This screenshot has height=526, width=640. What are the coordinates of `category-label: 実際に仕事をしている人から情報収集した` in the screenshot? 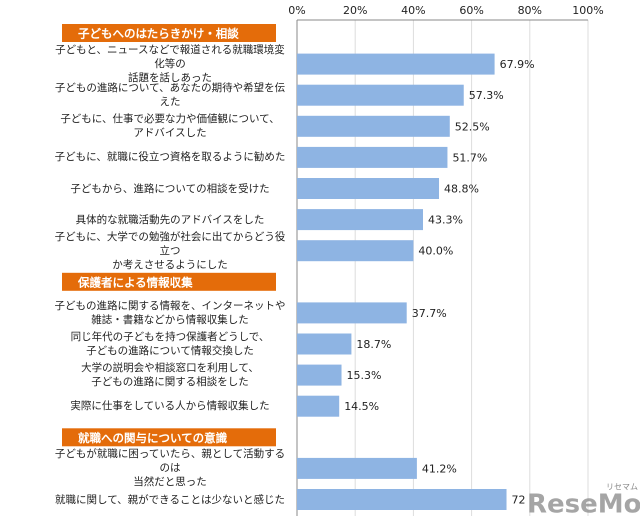 It's located at (170, 406).